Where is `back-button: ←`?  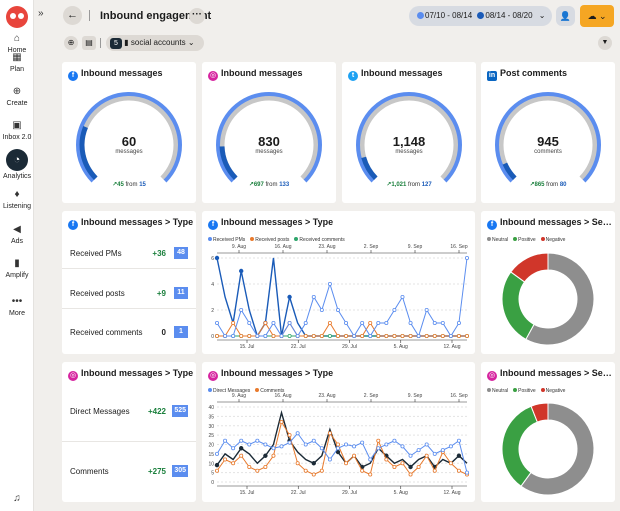 back-button: ← is located at coordinates (72, 15).